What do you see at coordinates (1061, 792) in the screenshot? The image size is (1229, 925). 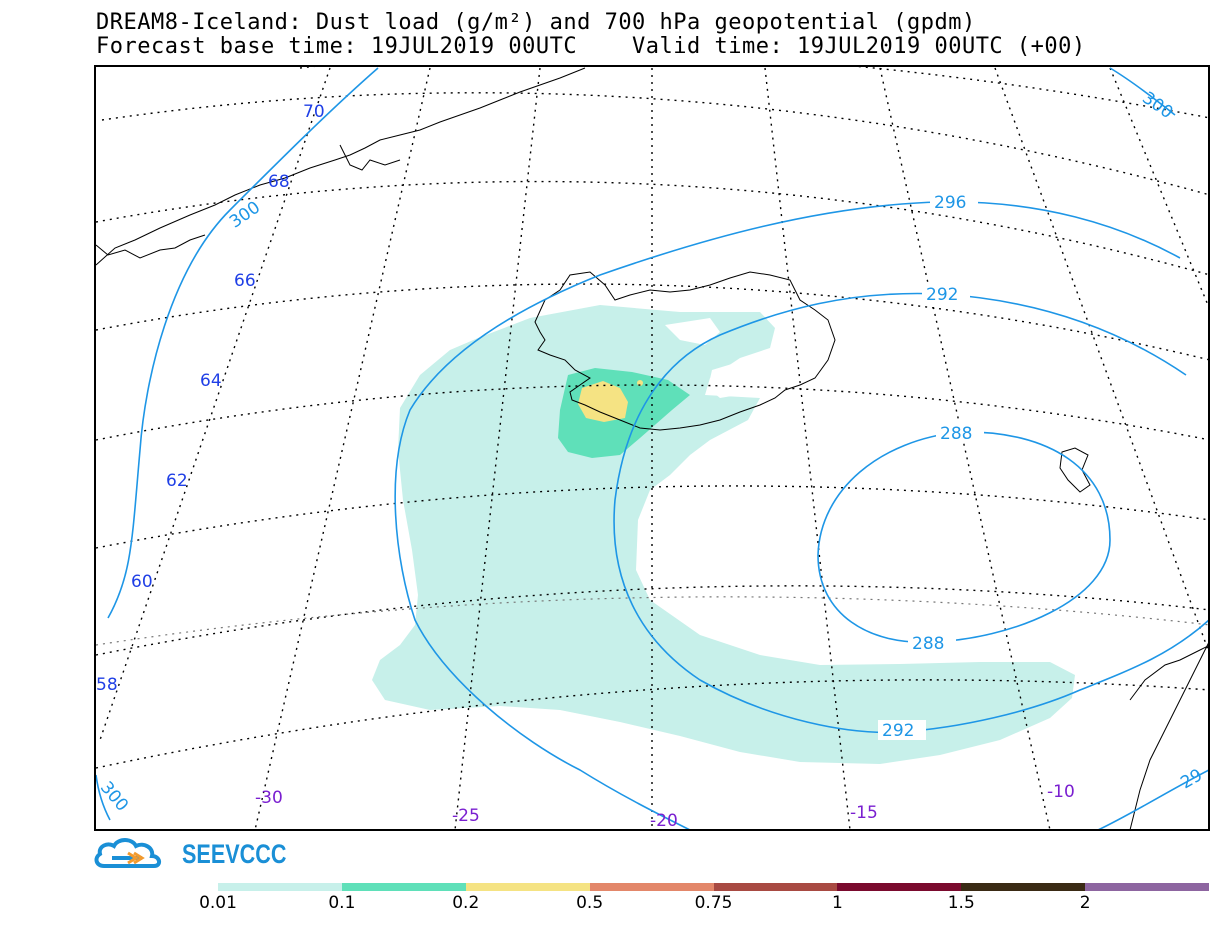 I see `lon-label: -10` at bounding box center [1061, 792].